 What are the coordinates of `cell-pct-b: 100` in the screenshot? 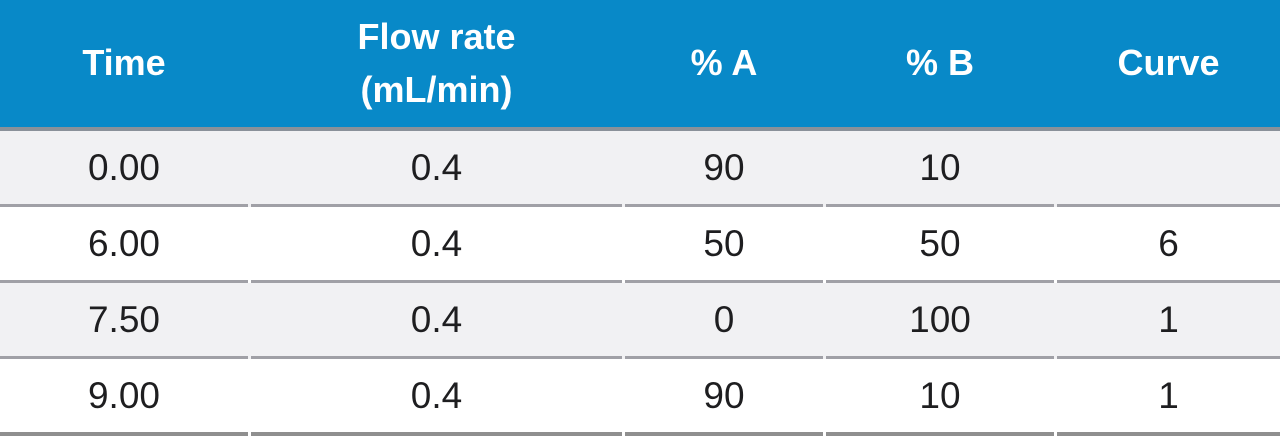 It's located at (940, 321).